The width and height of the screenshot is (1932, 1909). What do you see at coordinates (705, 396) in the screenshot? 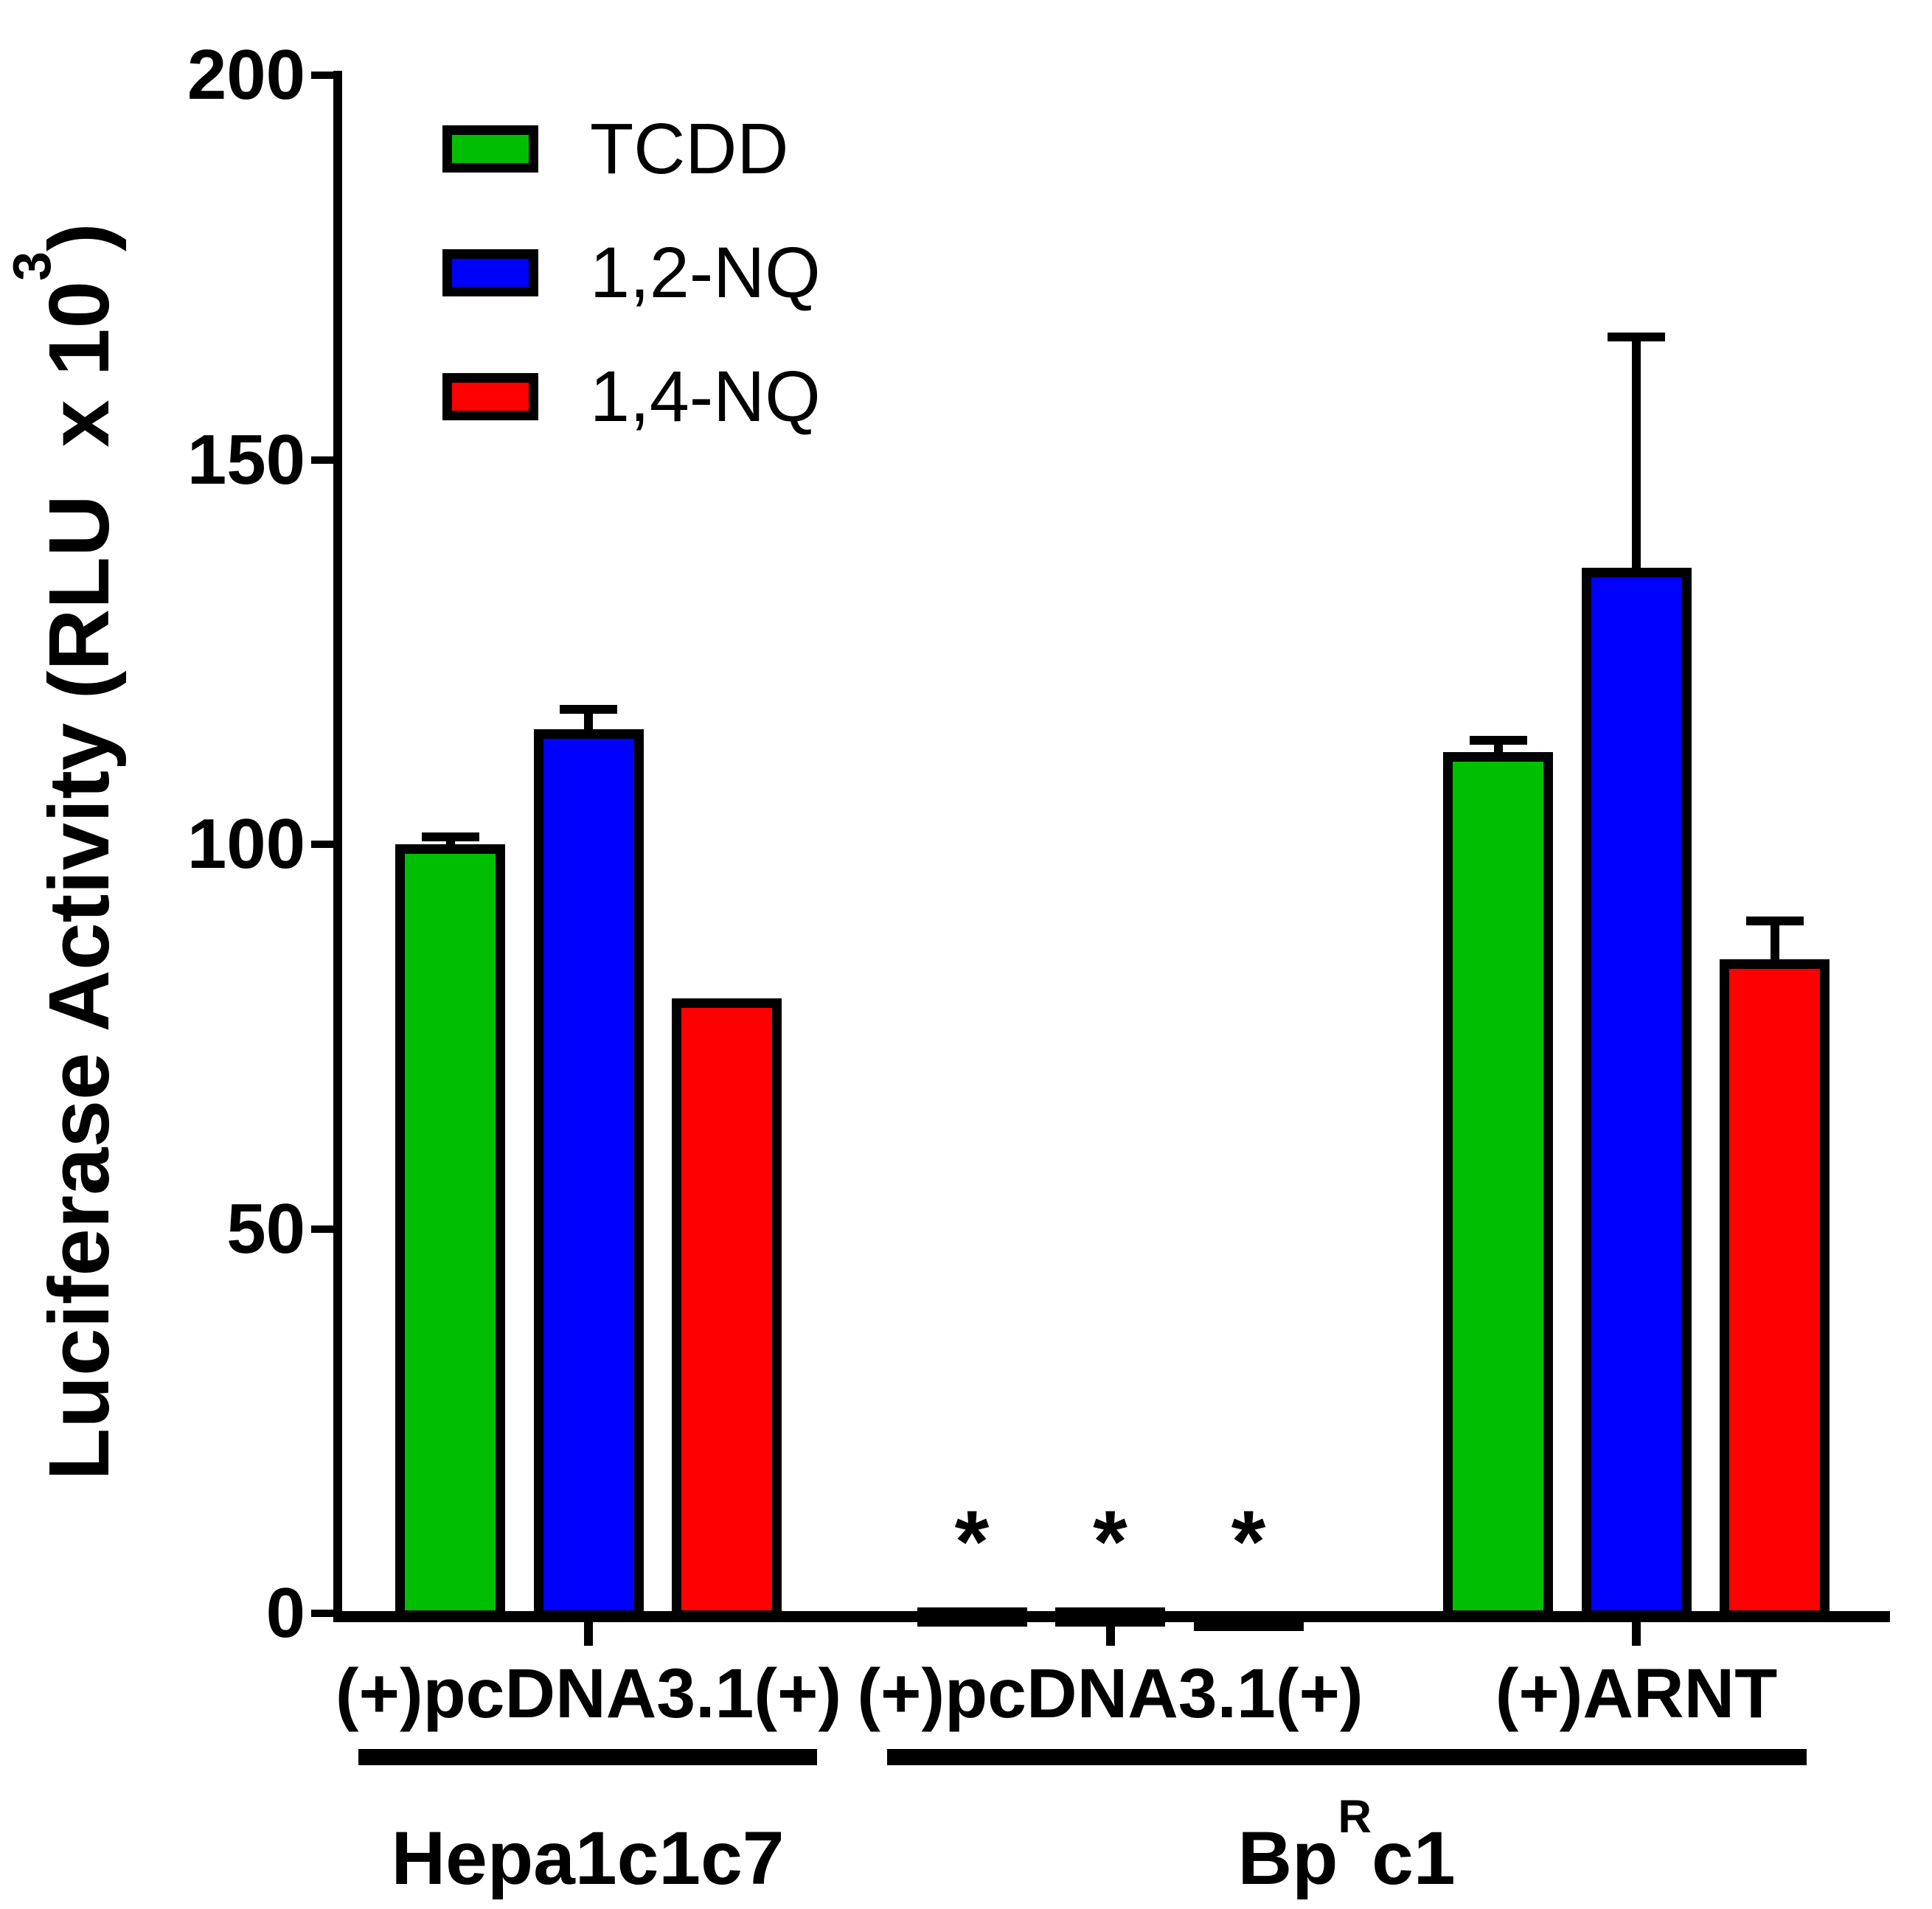
I see `legend-label: 1,4-NQ` at bounding box center [705, 396].